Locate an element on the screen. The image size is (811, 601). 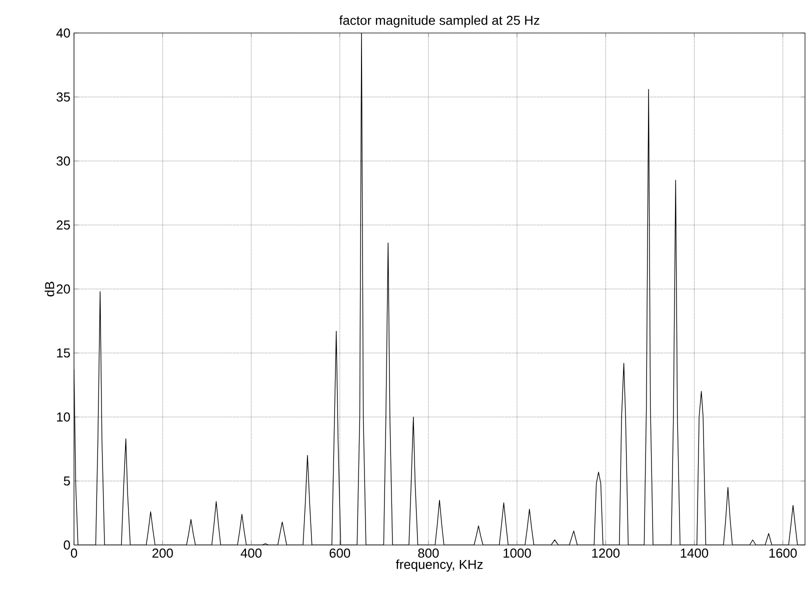
y-tick-label: 10 is located at coordinates (63, 417).